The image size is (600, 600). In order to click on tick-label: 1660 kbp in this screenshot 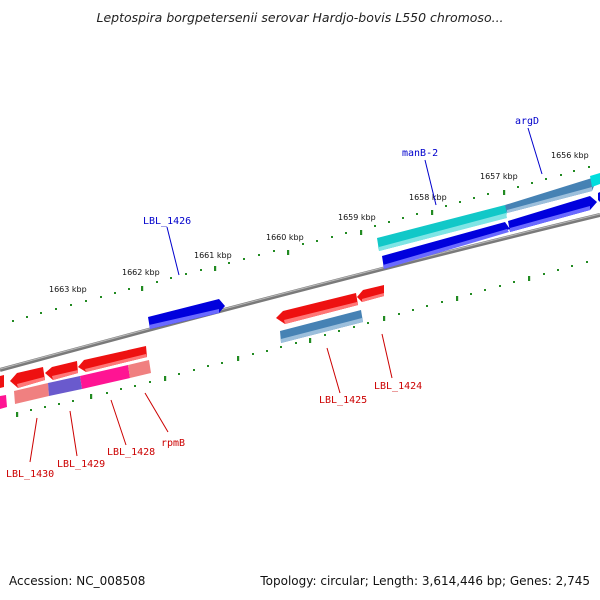, I will do `click(285, 237)`.